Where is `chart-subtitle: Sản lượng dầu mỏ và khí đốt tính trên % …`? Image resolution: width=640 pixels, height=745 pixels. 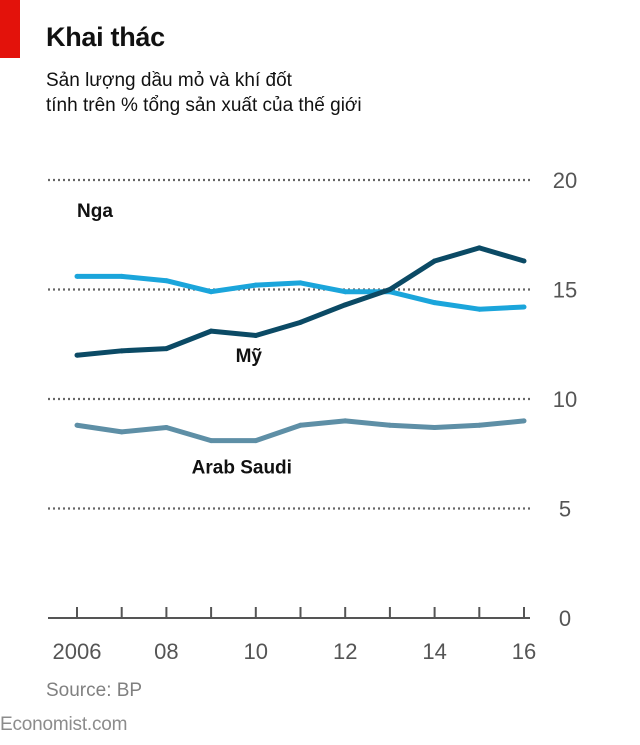
chart-subtitle: Sản lượng dầu mỏ và khí đốt tính trên % … is located at coordinates (204, 93).